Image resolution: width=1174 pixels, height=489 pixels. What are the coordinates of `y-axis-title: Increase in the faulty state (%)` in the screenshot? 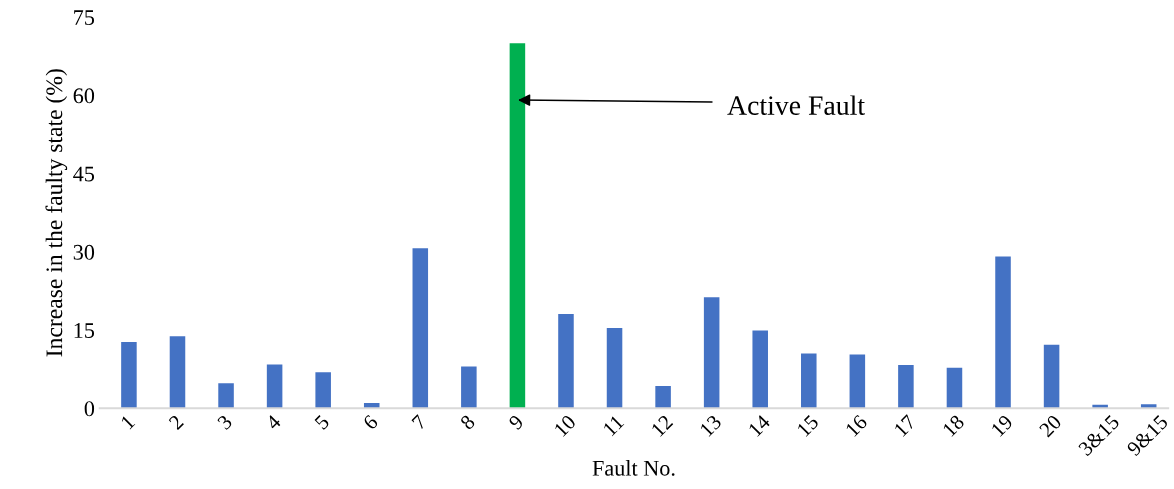 It's located at (56, 213).